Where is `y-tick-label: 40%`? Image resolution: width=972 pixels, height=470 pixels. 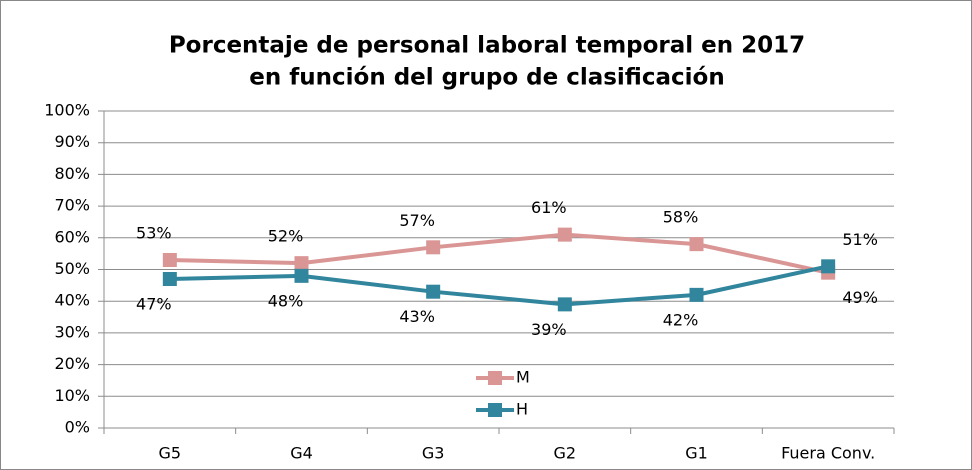
y-tick-label: 40% is located at coordinates (72, 300).